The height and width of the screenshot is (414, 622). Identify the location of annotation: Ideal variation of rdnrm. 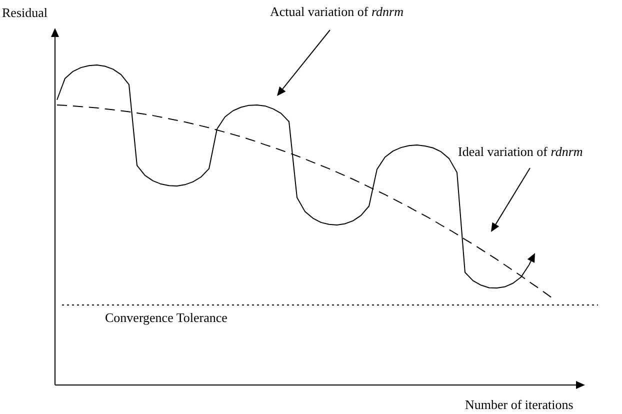
(520, 151).